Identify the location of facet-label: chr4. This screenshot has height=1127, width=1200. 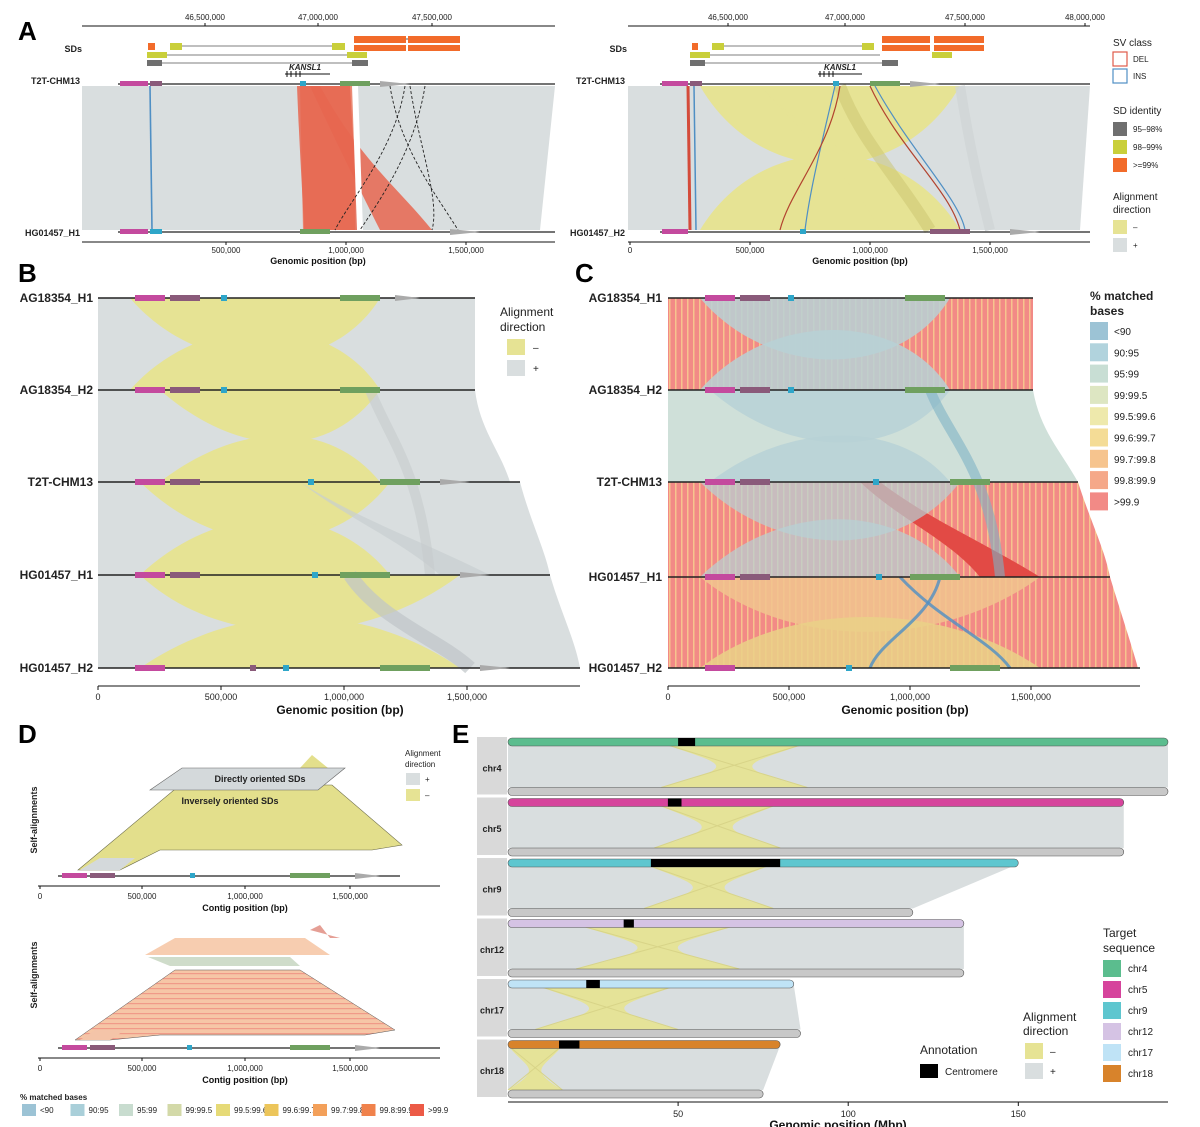
(491, 768).